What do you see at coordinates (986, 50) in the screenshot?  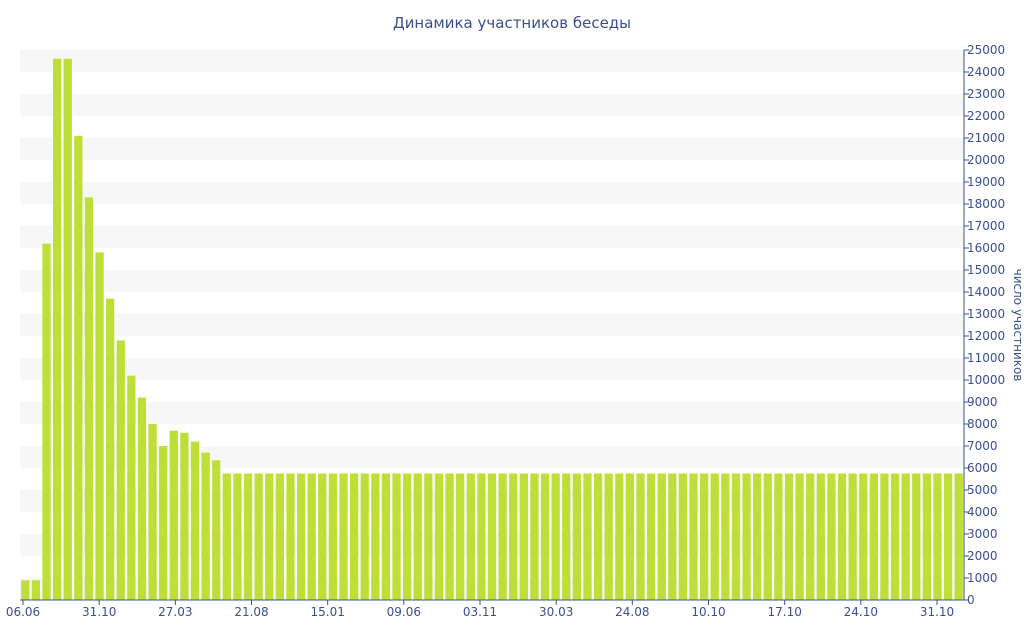 I see `y-tick-label: 25000` at bounding box center [986, 50].